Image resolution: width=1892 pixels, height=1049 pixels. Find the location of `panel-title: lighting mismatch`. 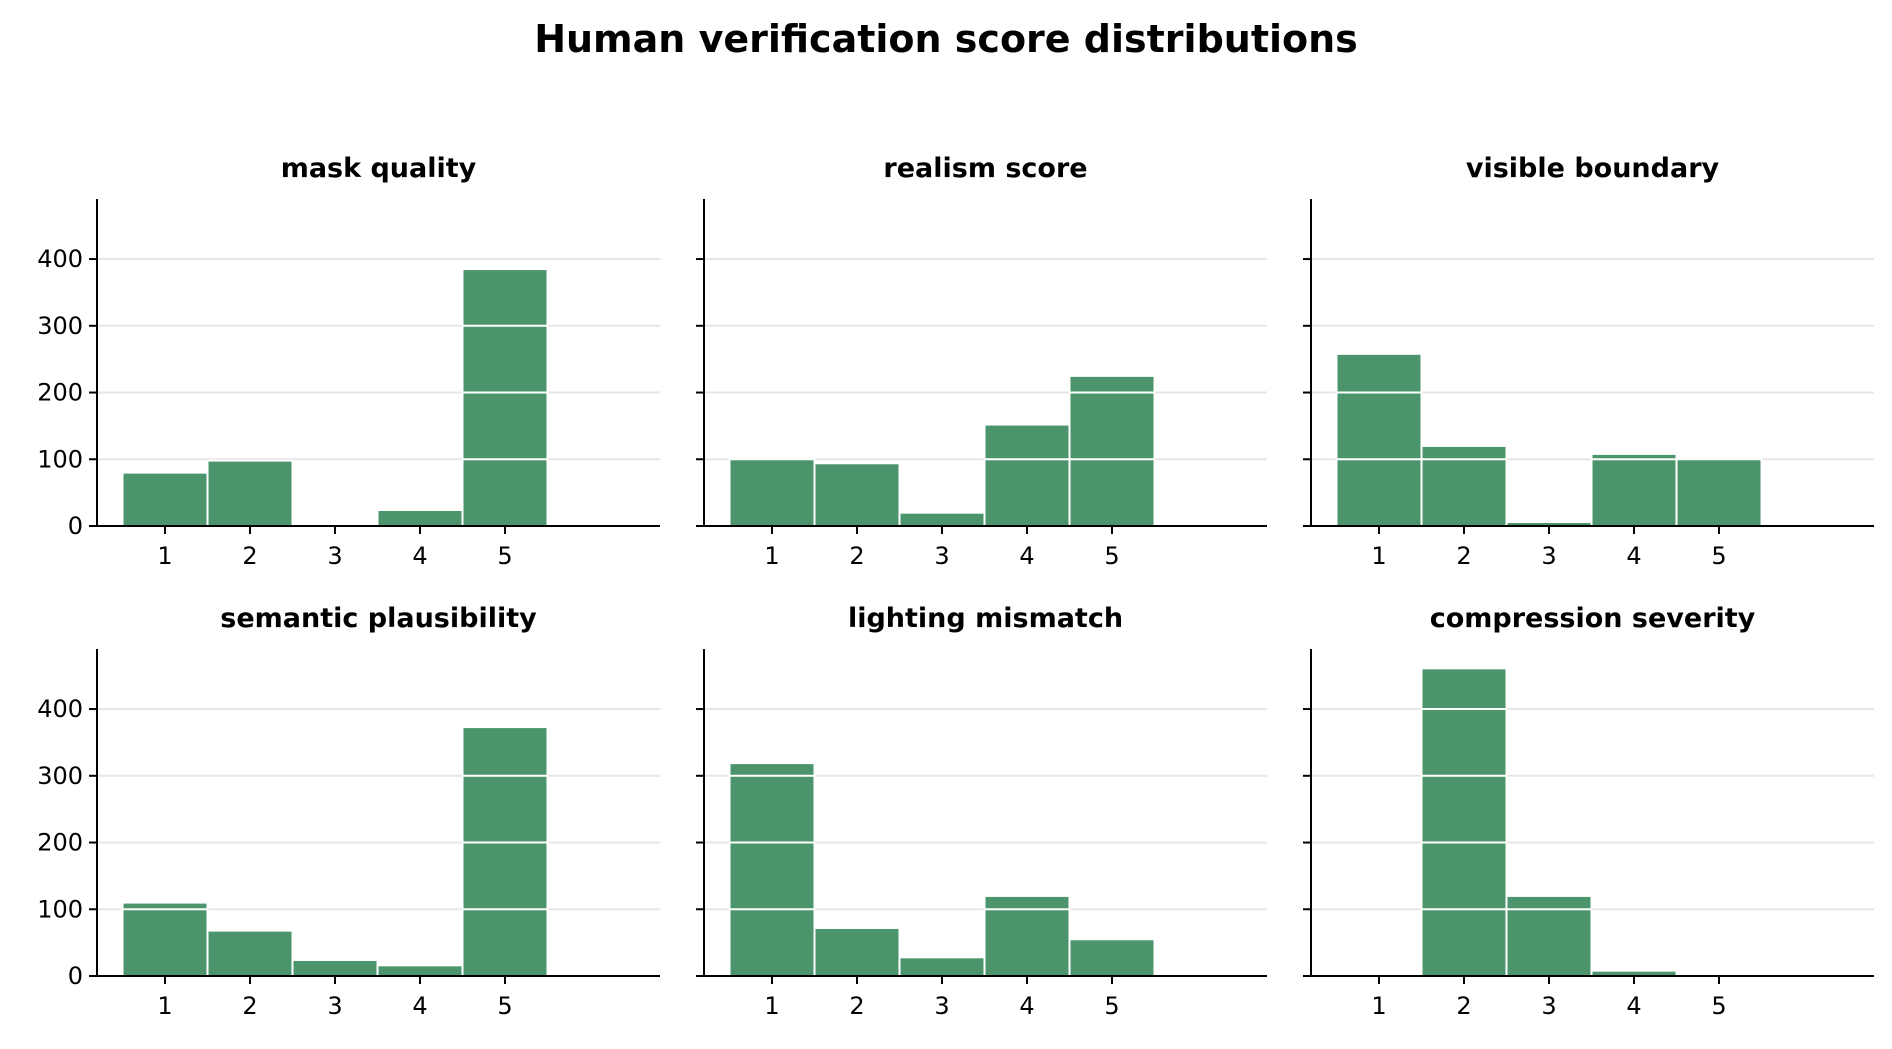

panel-title: lighting mismatch is located at coordinates (985, 618).